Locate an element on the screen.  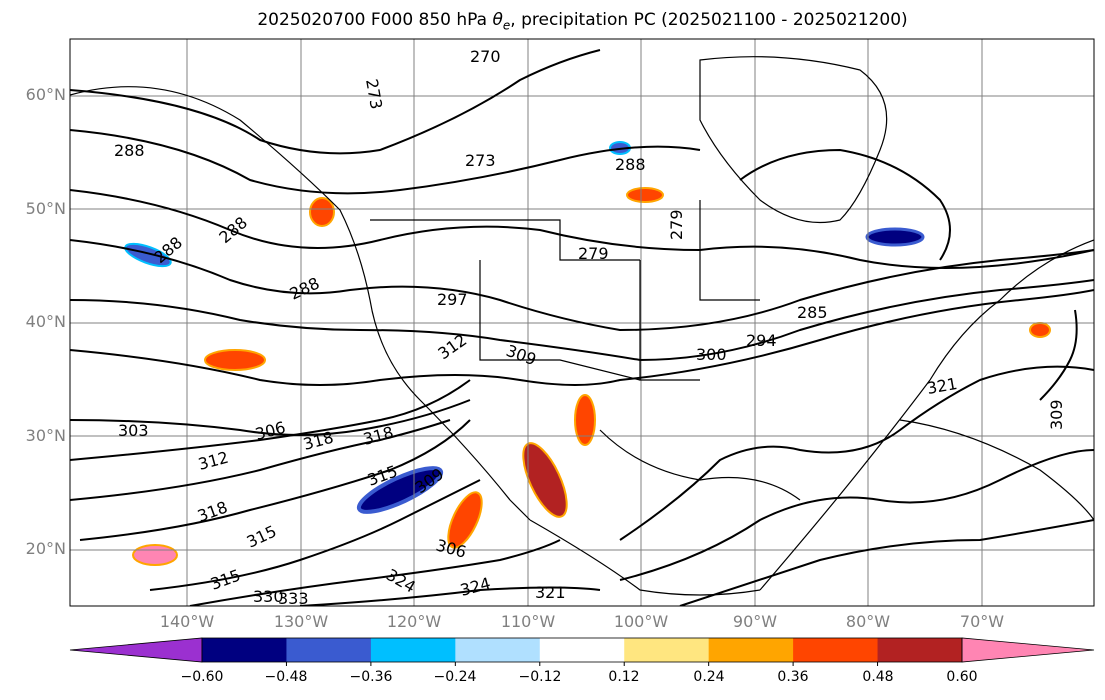
contour-label: 285 is located at coordinates (812, 312).